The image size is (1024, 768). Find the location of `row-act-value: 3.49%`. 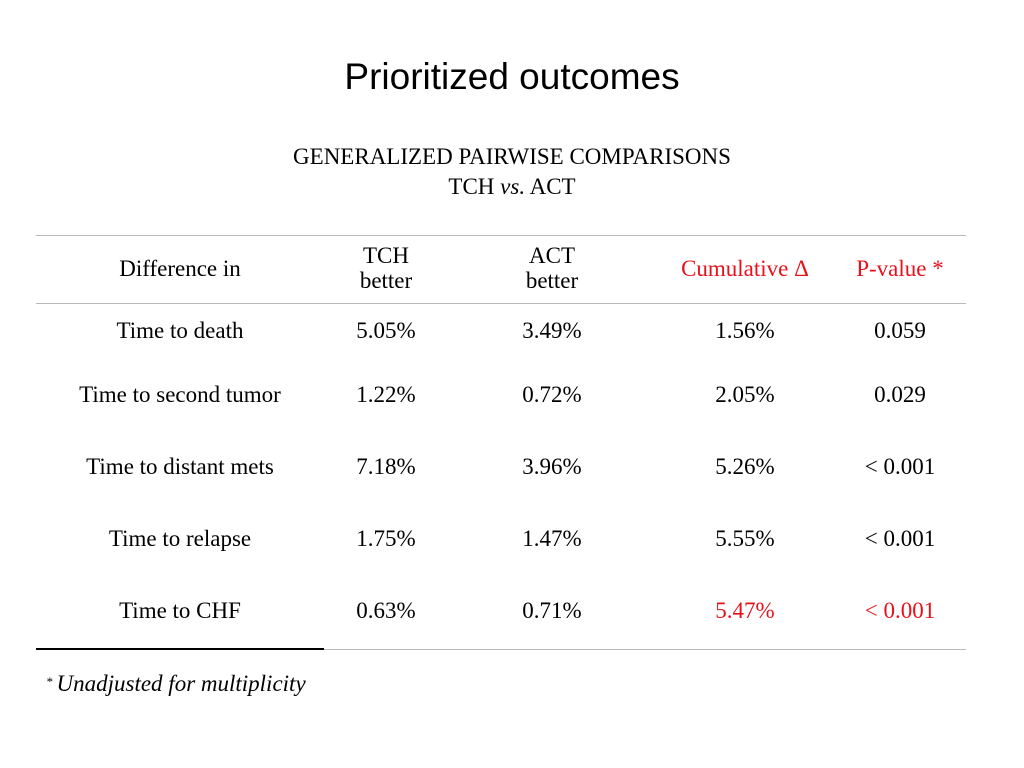

row-act-value: 3.49% is located at coordinates (552, 330).